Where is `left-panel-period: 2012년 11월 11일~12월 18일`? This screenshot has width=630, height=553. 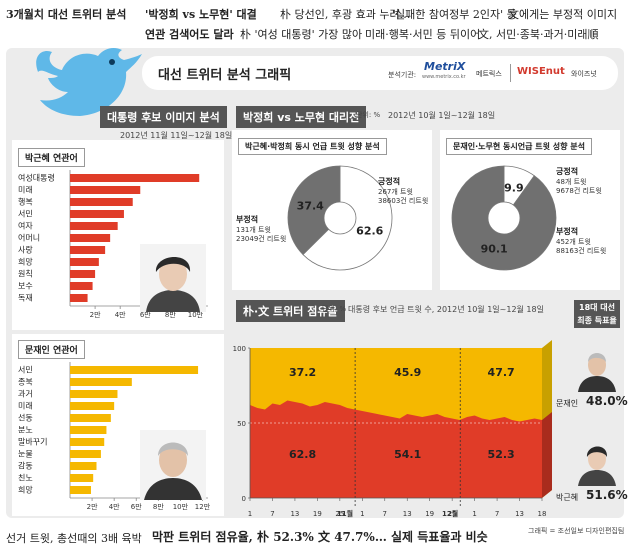
left-panel-period: 2012년 11월 11일~12월 18일 is located at coordinates (176, 135).